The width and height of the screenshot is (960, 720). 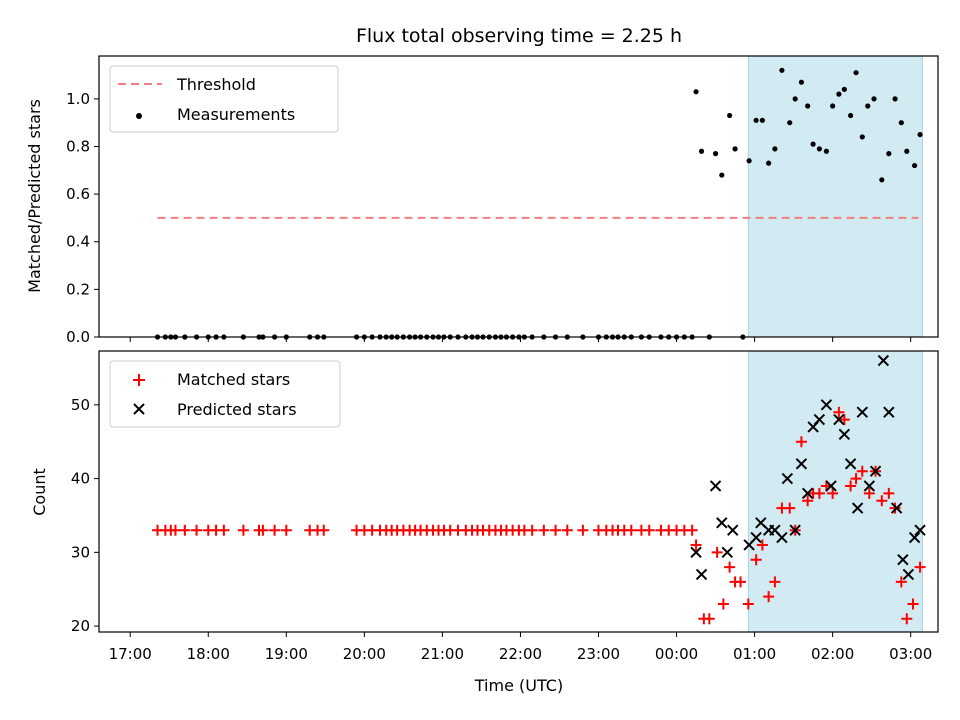 What do you see at coordinates (835, 196) in the screenshot?
I see `top-shaded-span` at bounding box center [835, 196].